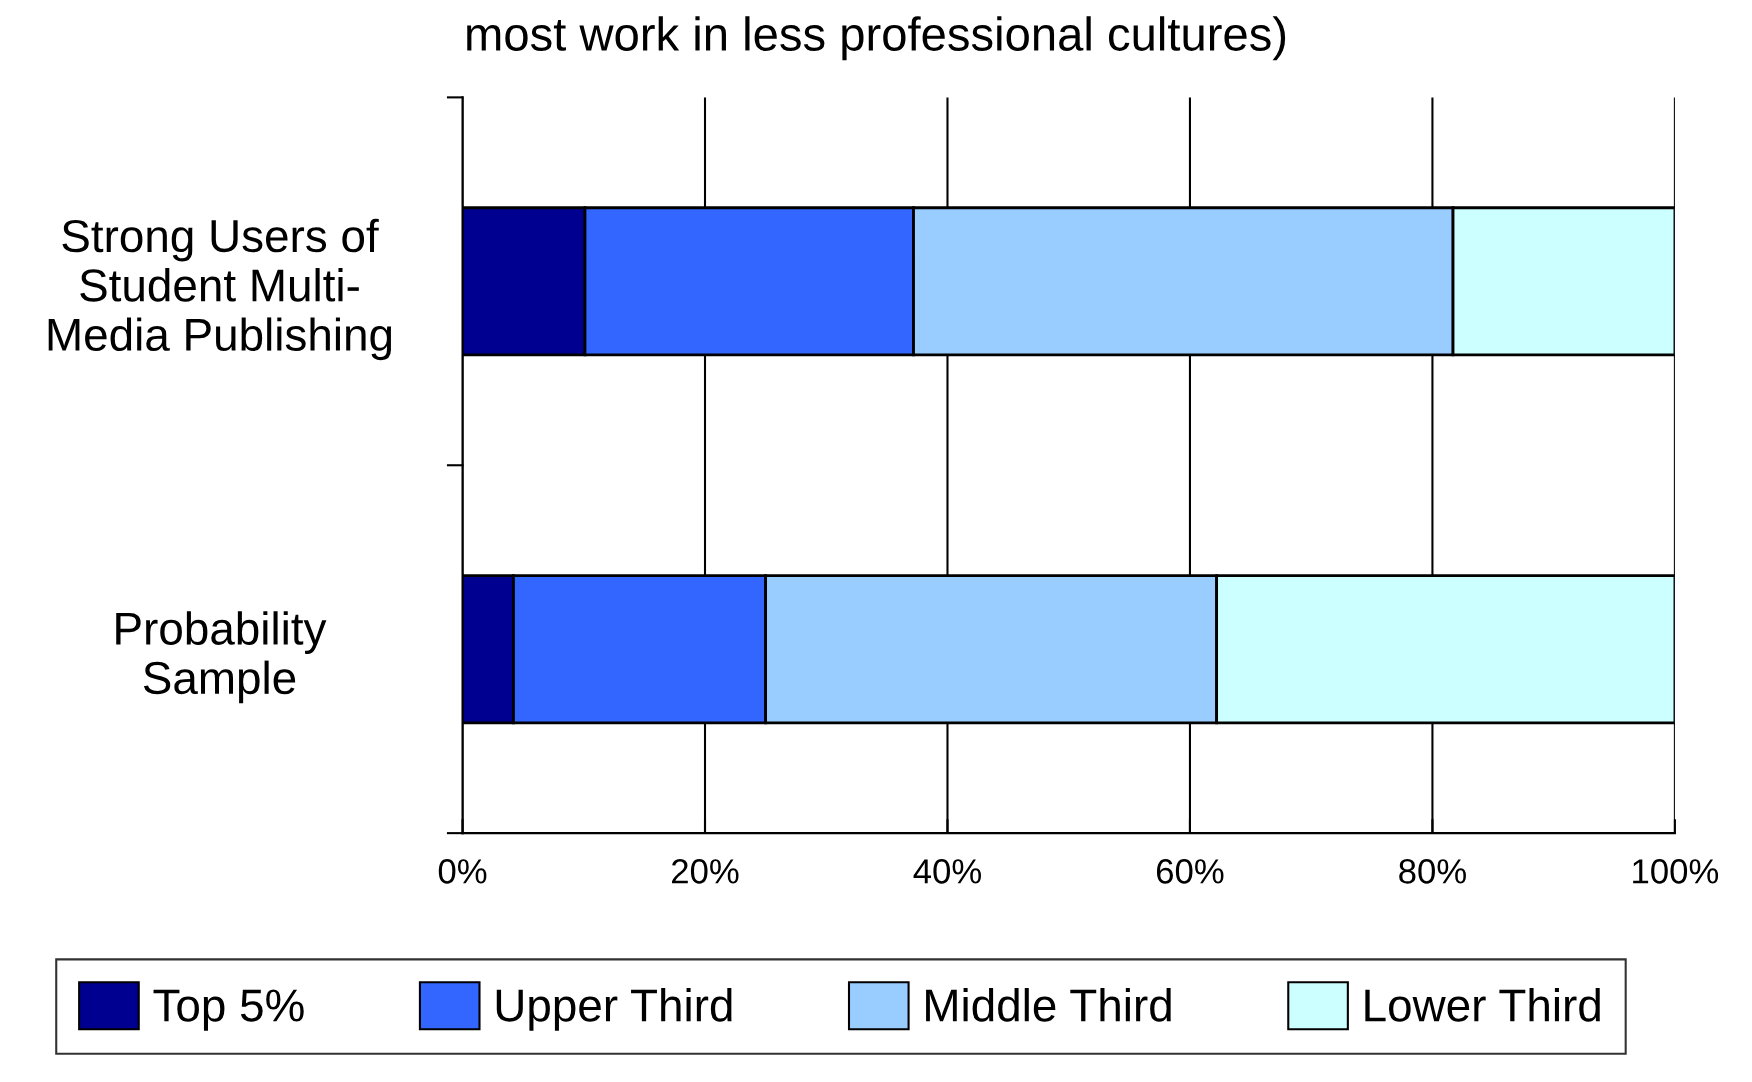 Image resolution: width=1752 pixels, height=1082 pixels. Describe the element at coordinates (228, 1010) in the screenshot. I see `legend-label: Top 5%` at that location.